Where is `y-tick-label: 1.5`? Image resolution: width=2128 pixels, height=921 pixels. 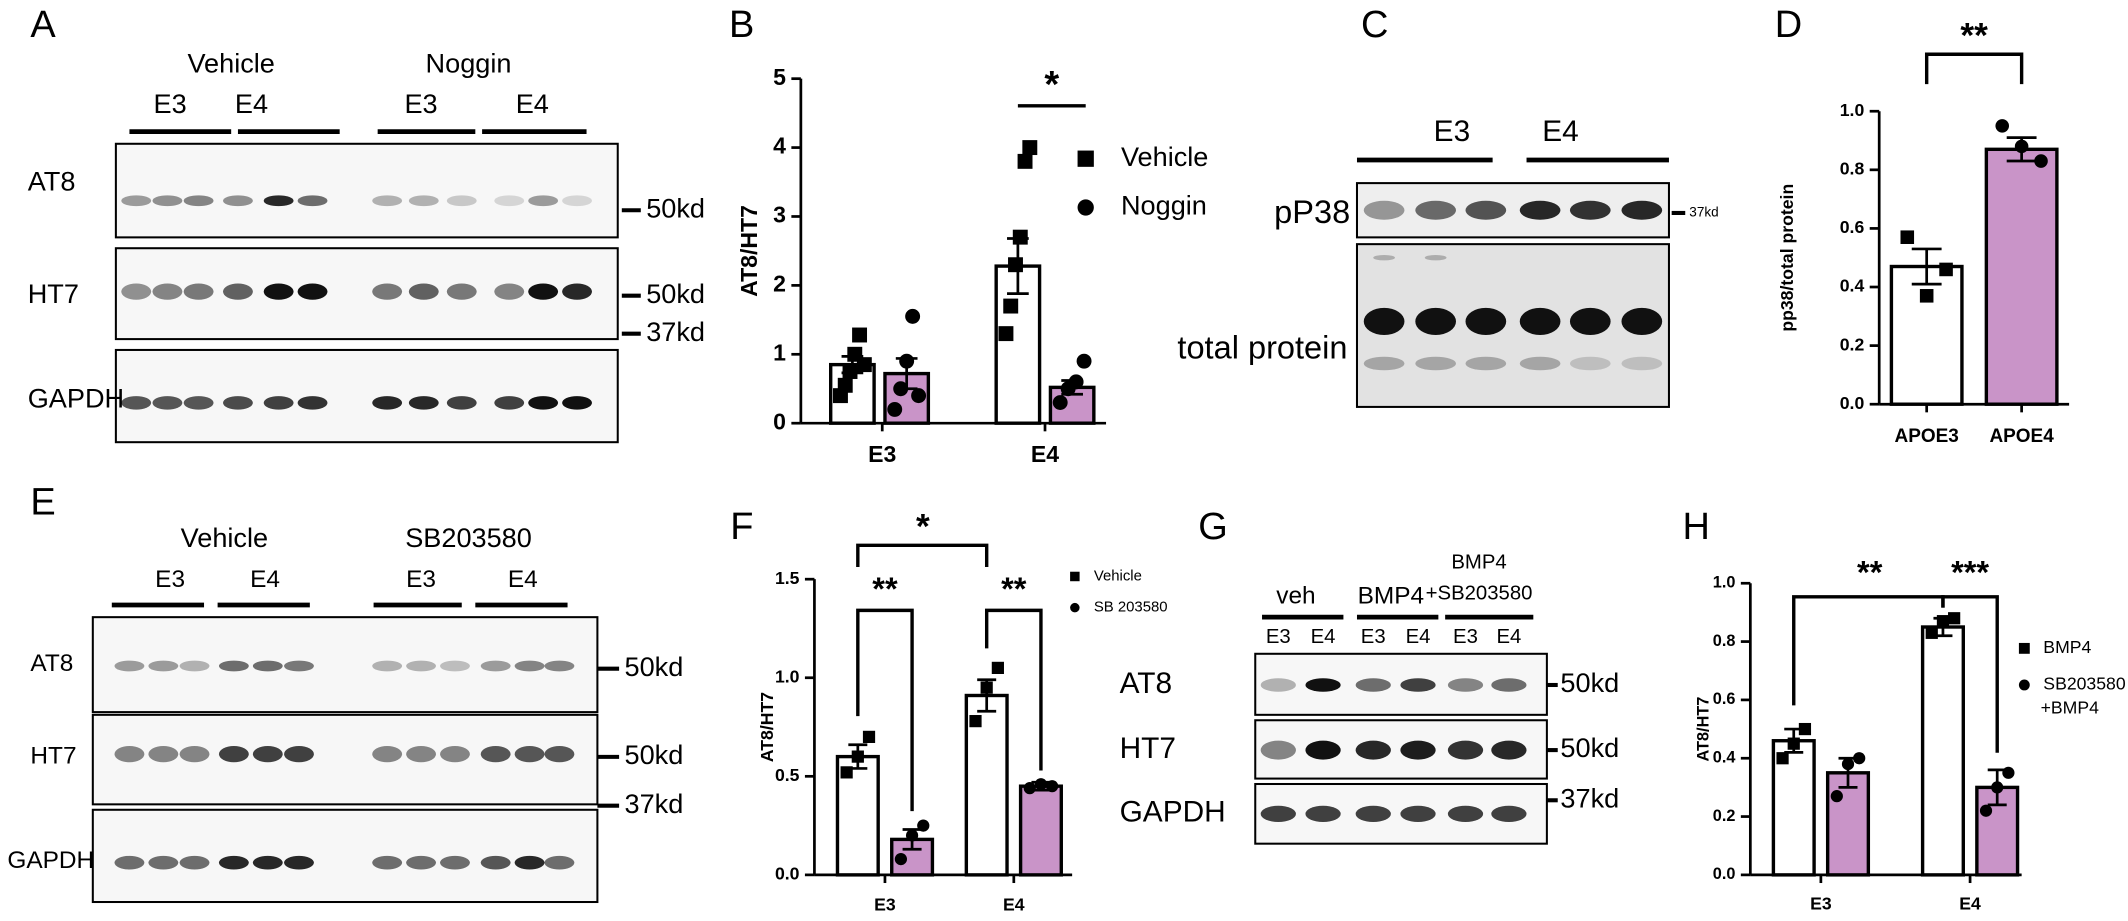
y-tick-label: 1.5 is located at coordinates (787, 578).